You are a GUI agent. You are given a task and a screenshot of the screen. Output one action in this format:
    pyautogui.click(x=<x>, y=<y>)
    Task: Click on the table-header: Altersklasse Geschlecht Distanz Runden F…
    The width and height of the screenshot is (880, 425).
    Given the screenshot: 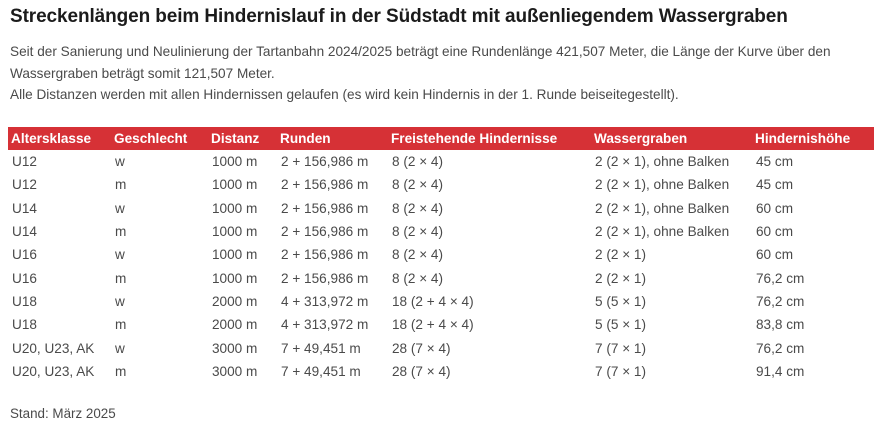 What is the action you would take?
    pyautogui.click(x=441, y=138)
    